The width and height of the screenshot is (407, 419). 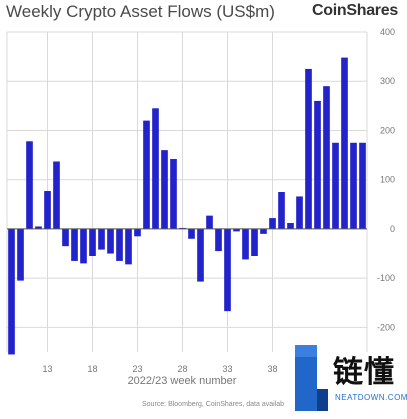 I want to click on y-tick-label: 200, so click(x=387, y=130).